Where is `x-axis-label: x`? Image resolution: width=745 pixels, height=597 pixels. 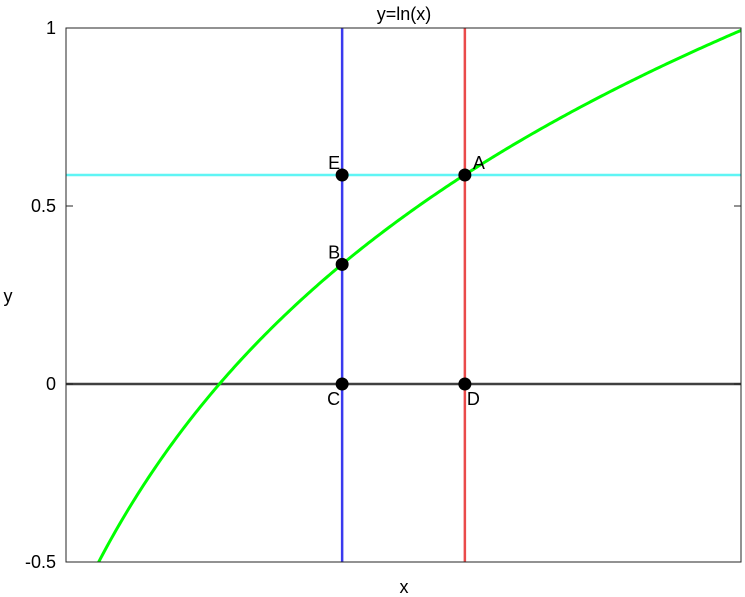 x-axis-label: x is located at coordinates (404, 587).